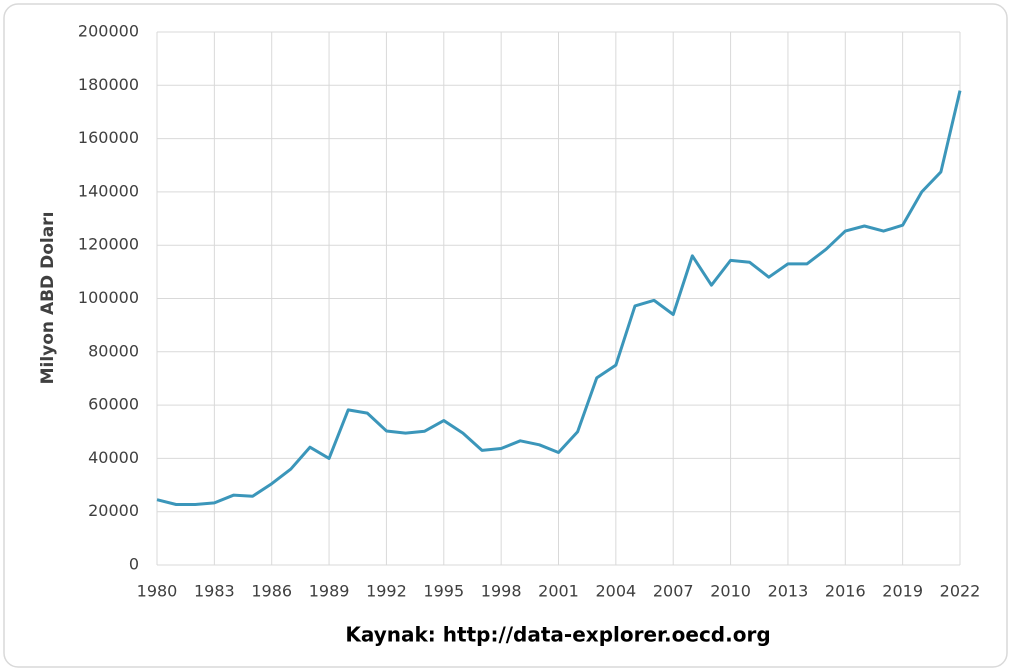  Describe the element at coordinates (558, 591) in the screenshot. I see `x-tick-label: 2001` at that location.